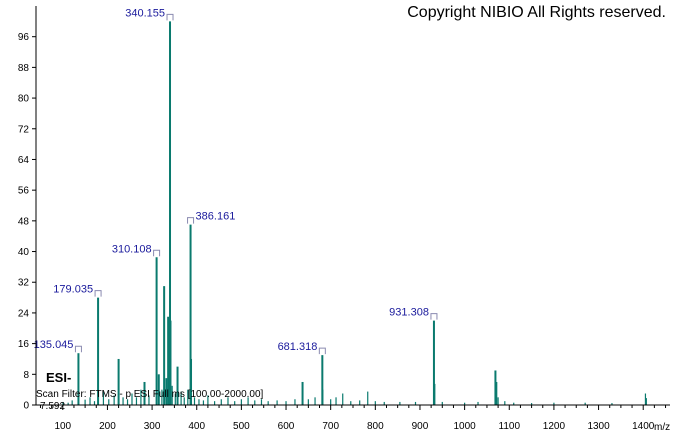 This screenshot has width=674, height=434. What do you see at coordinates (73, 290) in the screenshot?
I see `peak-label: 179.035` at bounding box center [73, 290].